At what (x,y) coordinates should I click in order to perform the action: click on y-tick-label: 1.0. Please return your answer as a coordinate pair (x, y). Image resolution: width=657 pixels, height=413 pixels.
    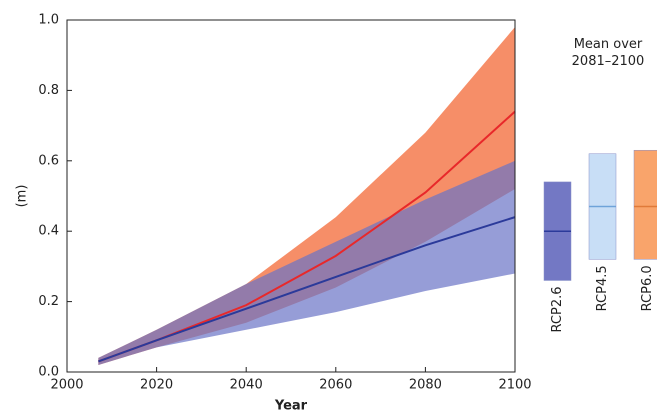
    Looking at the image, I should click on (48, 20).